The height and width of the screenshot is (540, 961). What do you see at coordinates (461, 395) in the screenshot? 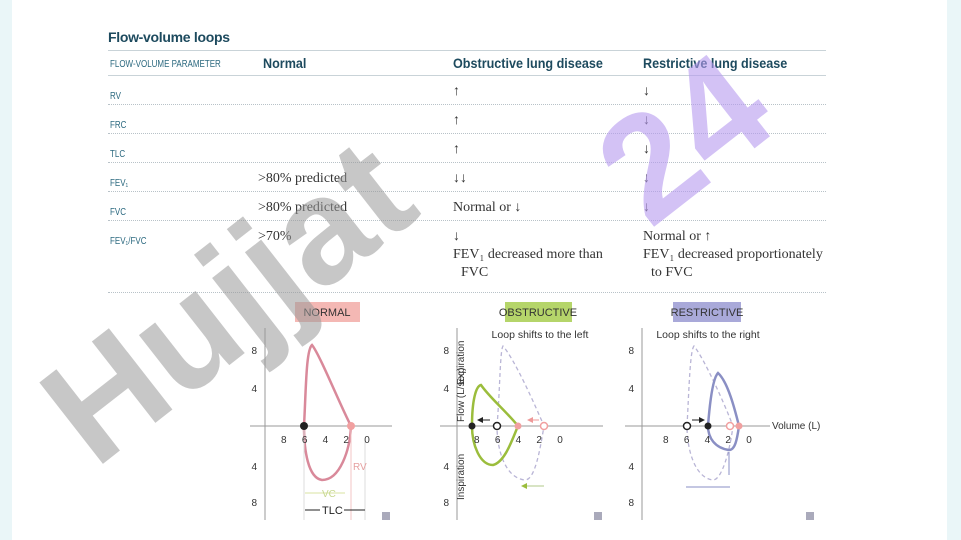
I see `y-axis-label: Flow (L/sec)` at bounding box center [461, 395].